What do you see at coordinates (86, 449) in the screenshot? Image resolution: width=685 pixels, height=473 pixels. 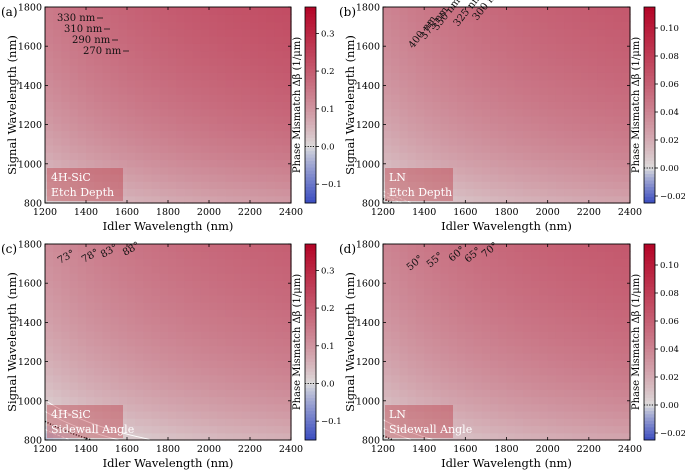 I see `x-tick-label: 1400` at bounding box center [86, 449].